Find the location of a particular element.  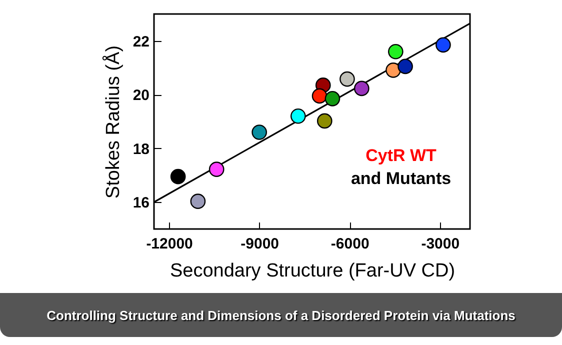

x-axis-title: Secondary Structure (Far-UV CD) is located at coordinates (313, 271).